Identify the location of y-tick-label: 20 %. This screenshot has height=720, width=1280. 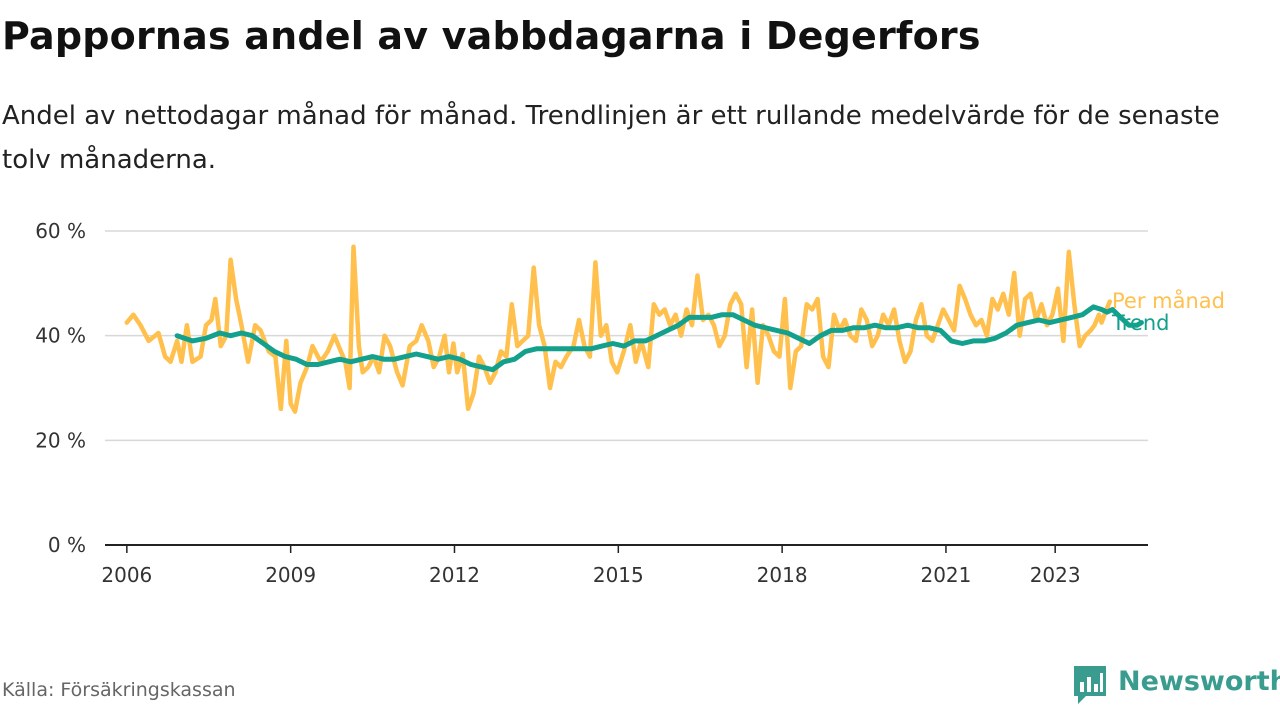
(60, 440).